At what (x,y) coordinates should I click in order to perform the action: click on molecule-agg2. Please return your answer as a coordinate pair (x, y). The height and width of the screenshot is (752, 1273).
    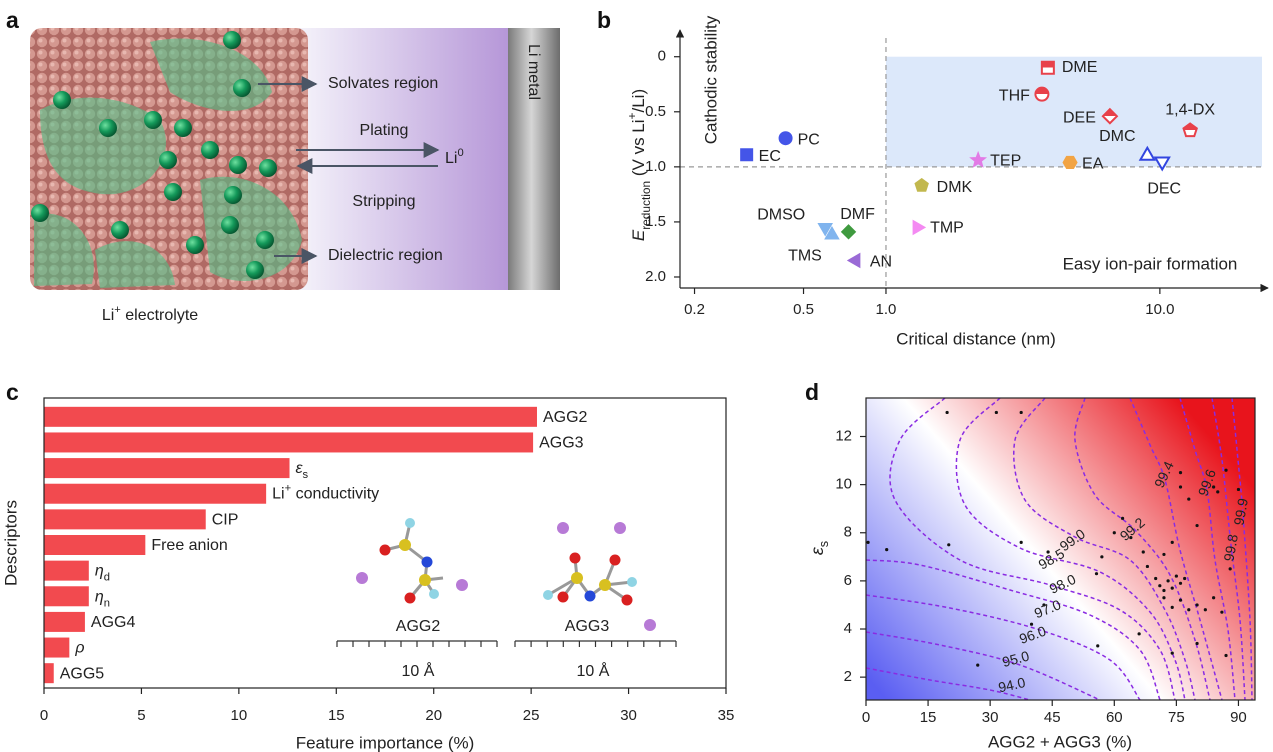
    Looking at the image, I should click on (412, 561).